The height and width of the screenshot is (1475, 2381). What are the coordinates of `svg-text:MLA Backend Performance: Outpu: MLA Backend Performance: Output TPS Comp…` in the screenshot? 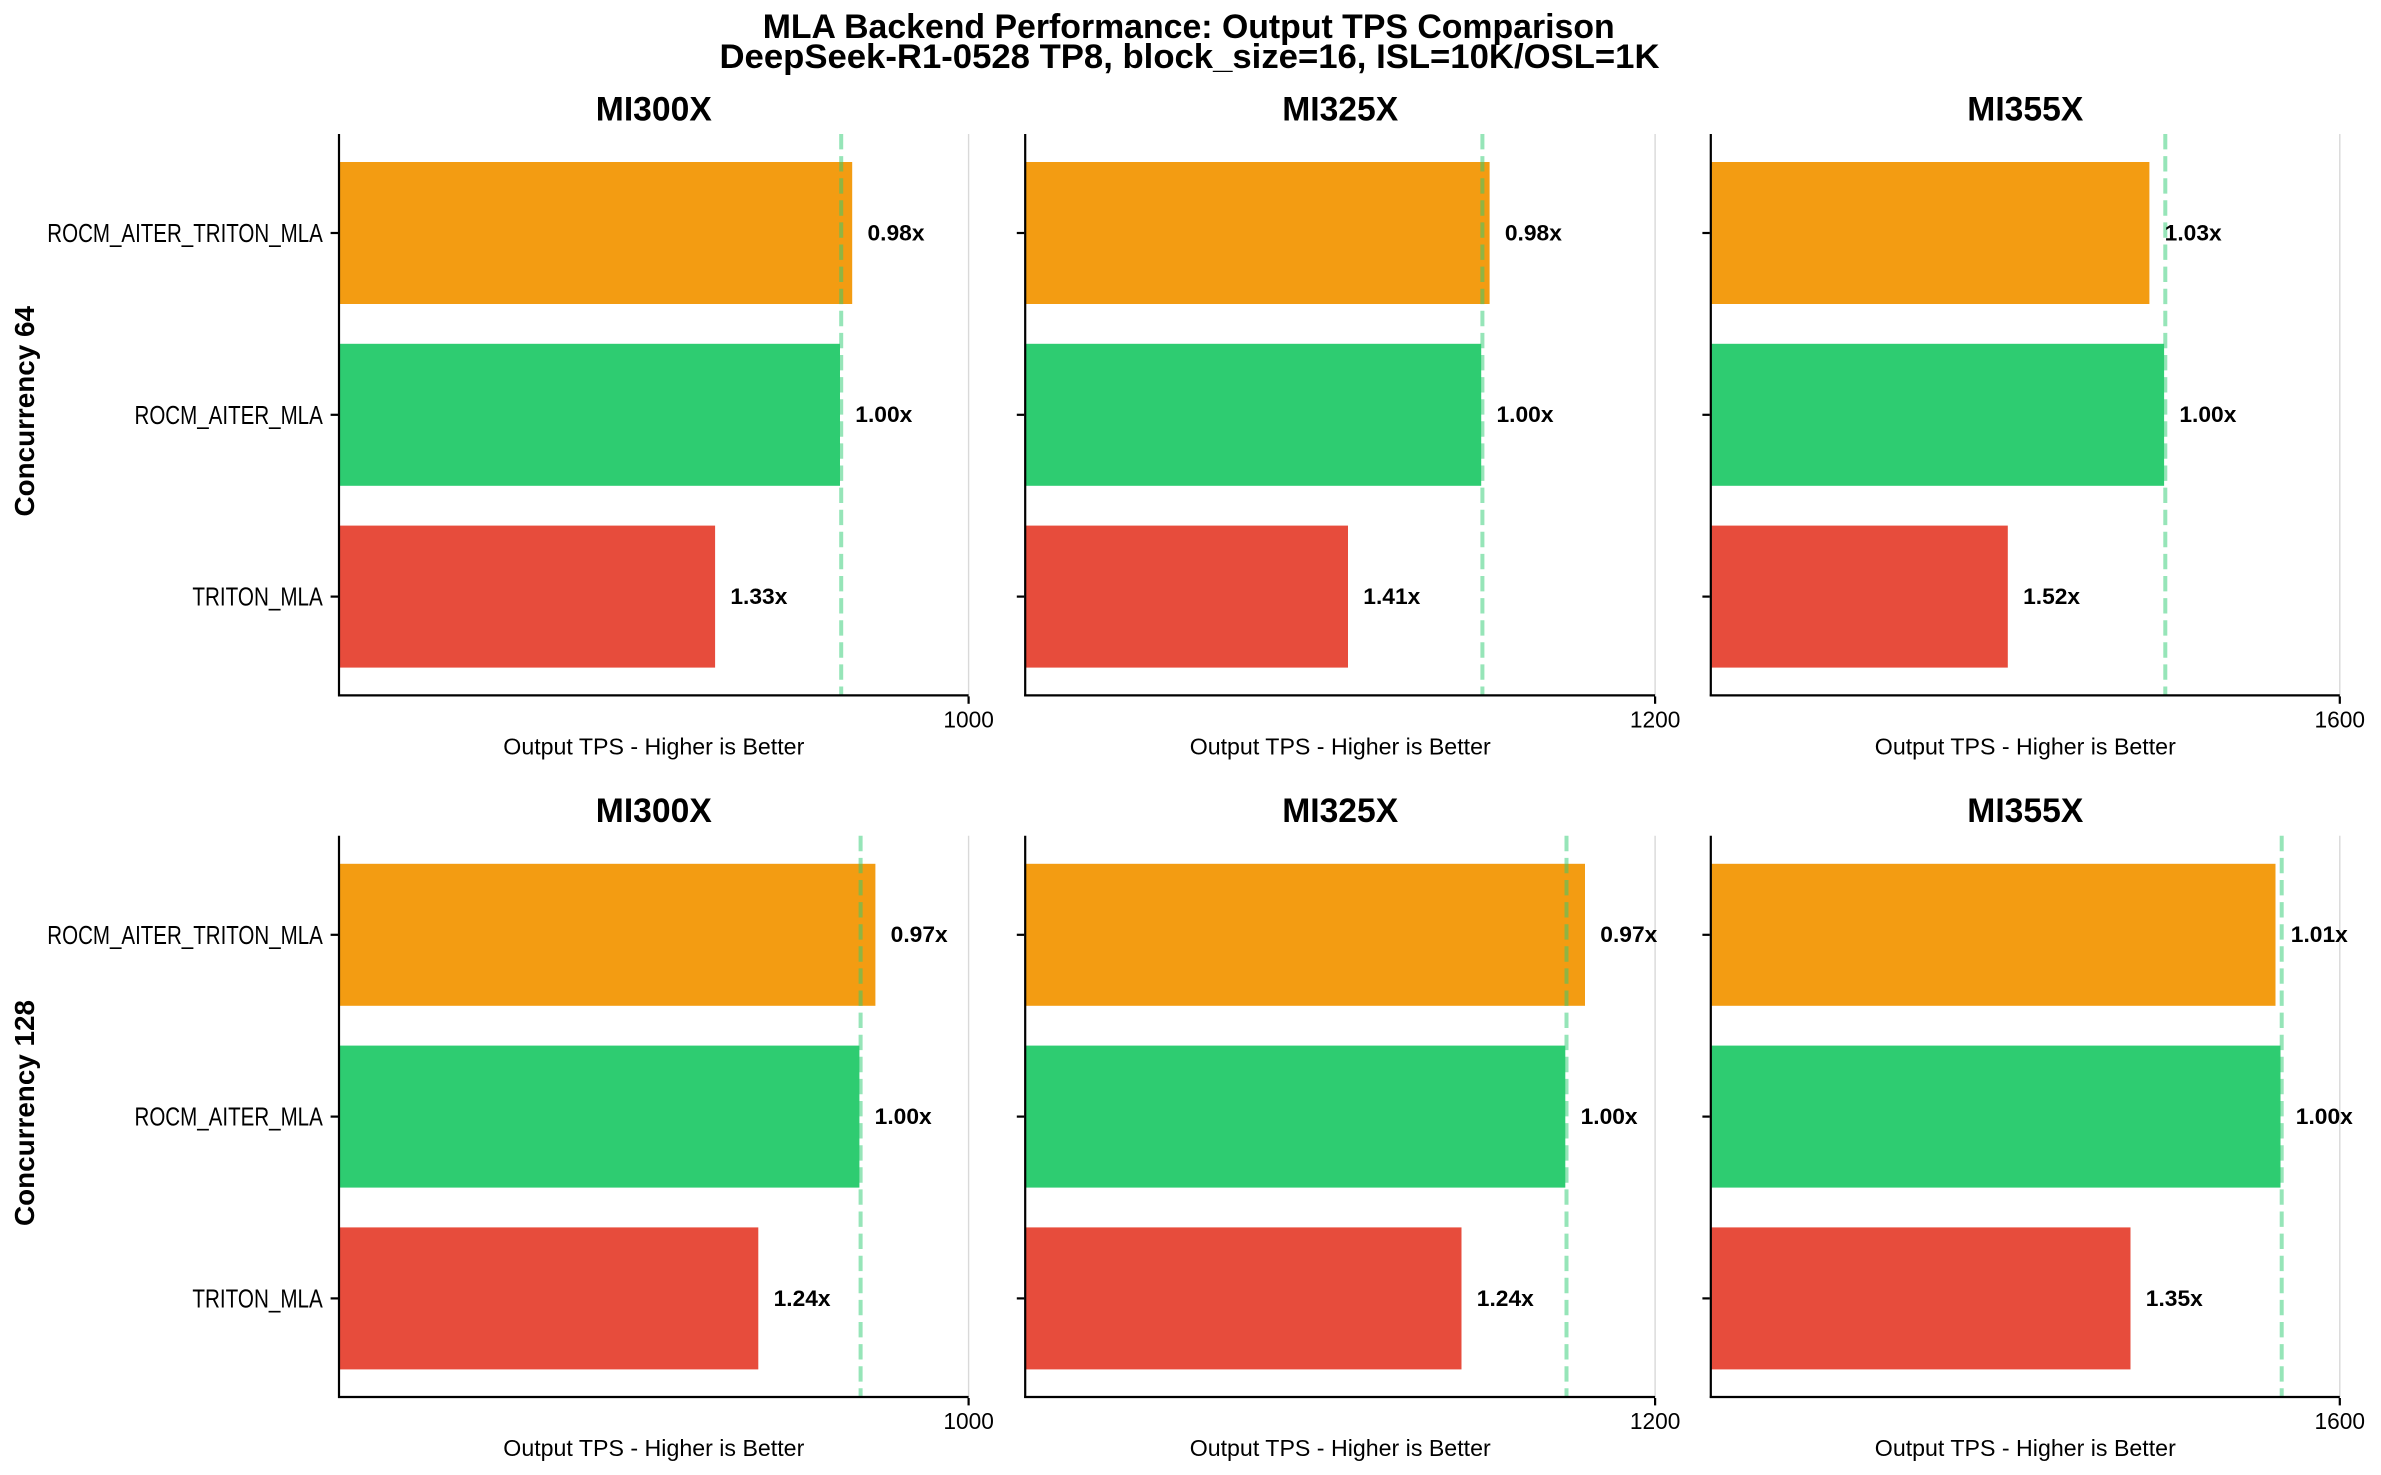 It's located at (1189, 27).